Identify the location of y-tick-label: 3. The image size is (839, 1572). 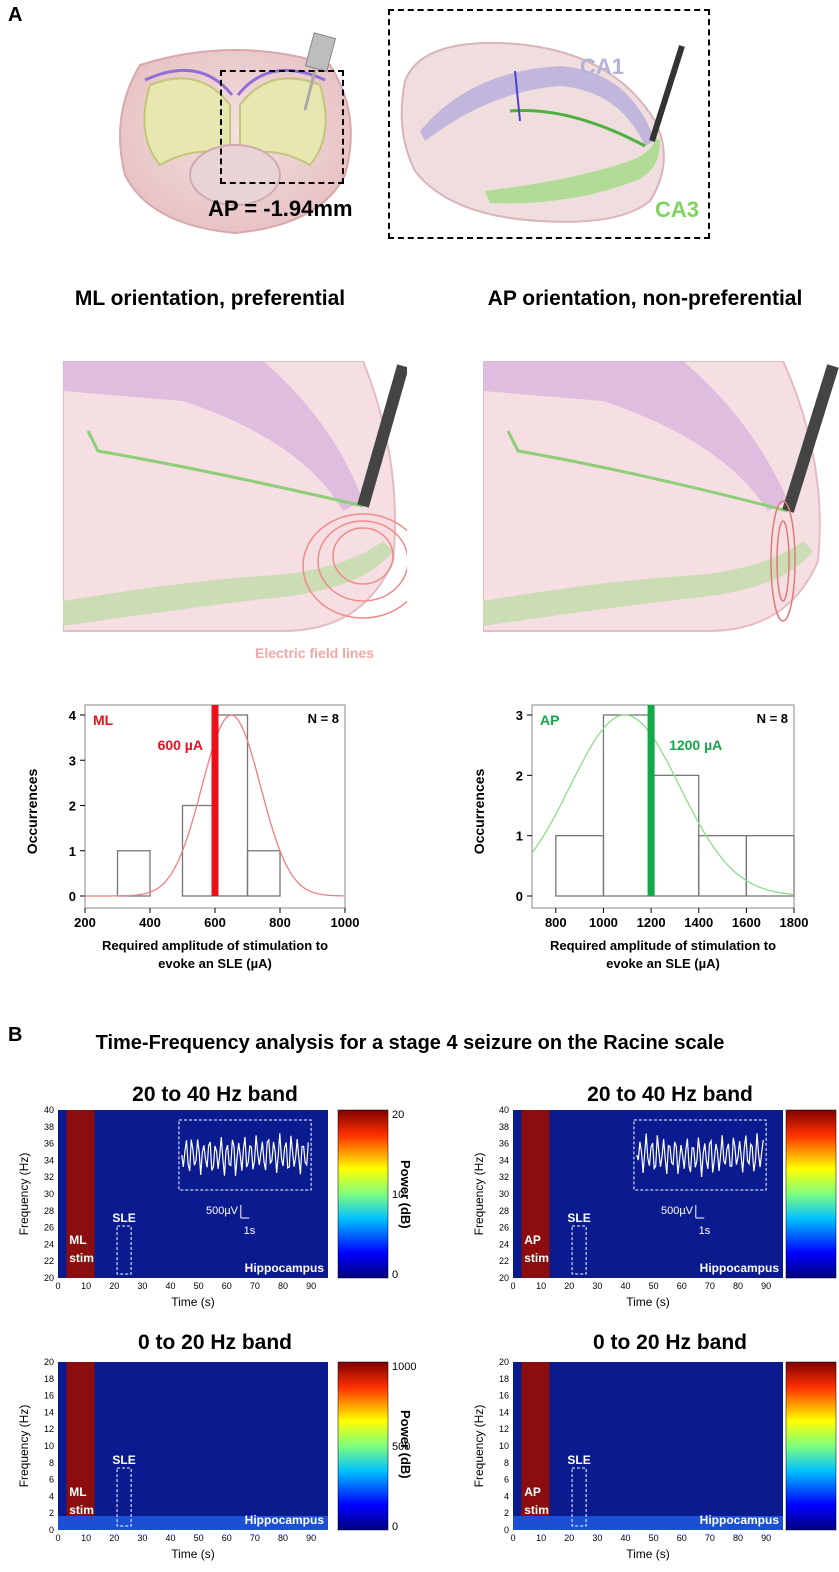
(72, 760).